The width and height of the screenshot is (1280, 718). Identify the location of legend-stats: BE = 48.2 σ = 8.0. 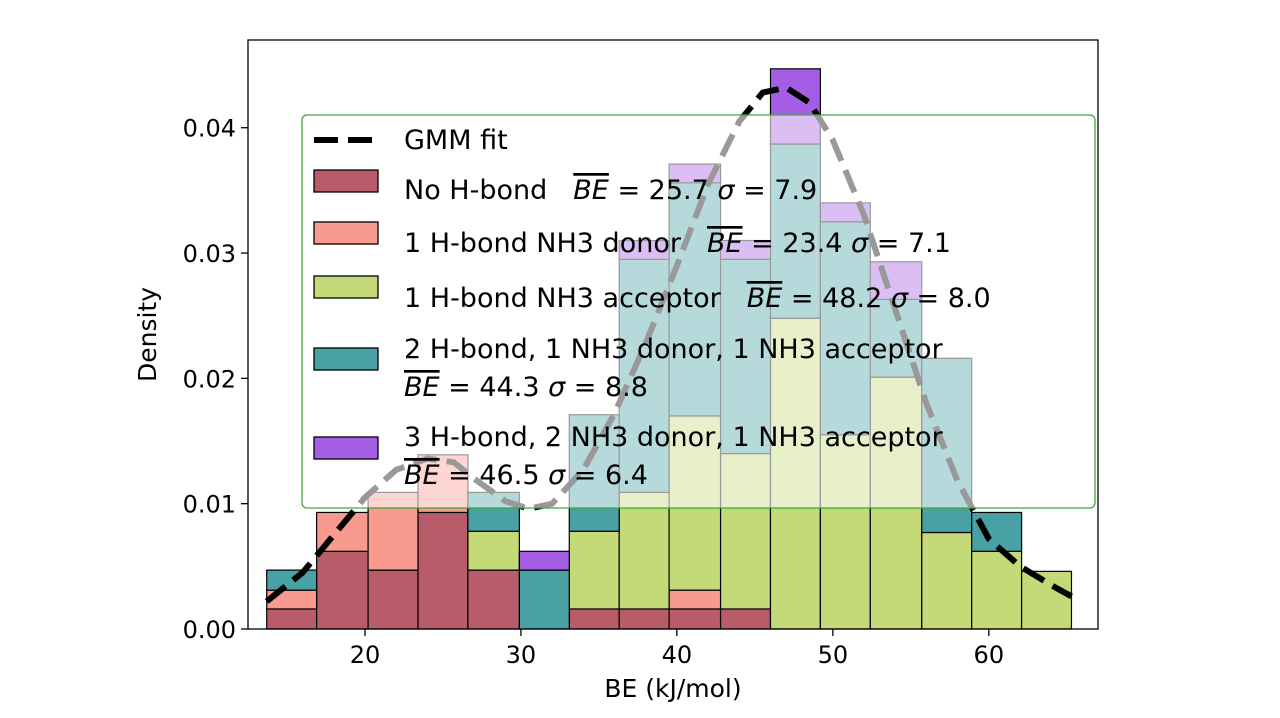
(869, 298).